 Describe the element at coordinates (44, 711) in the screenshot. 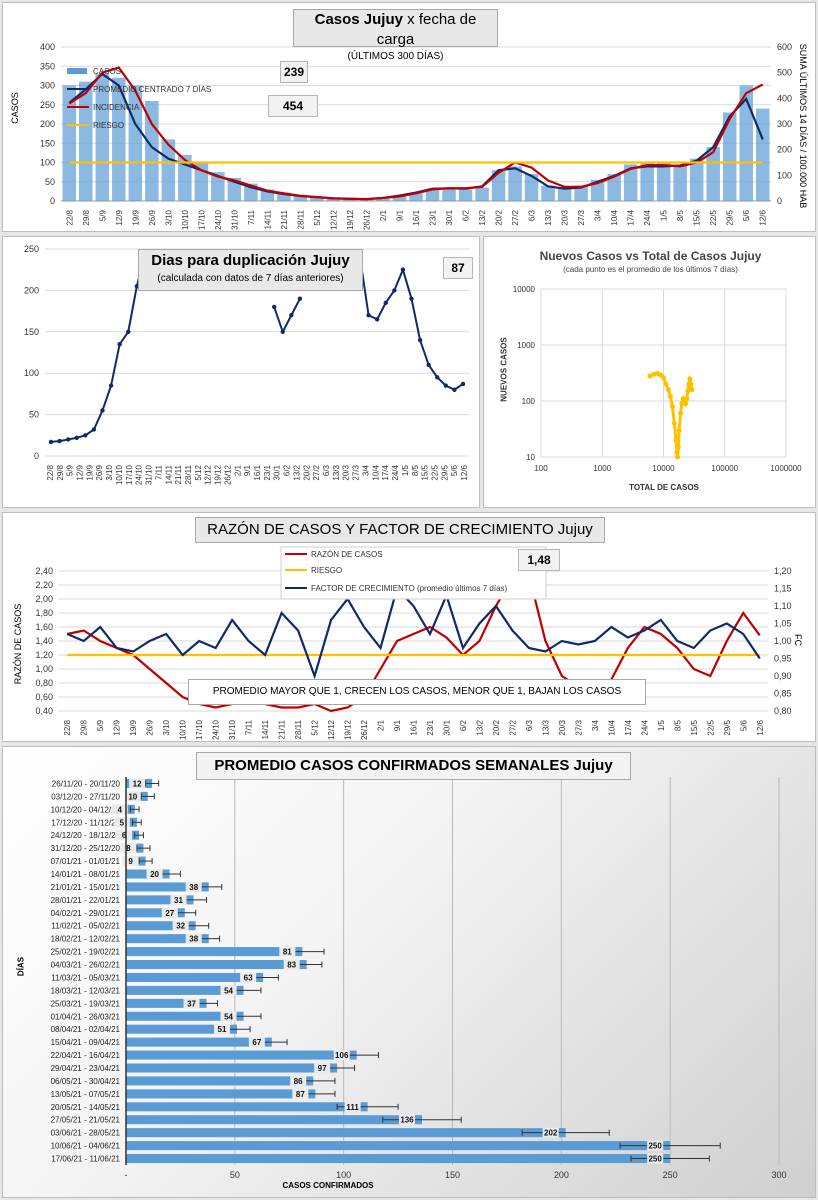

I see `y-tick-label: 0,40` at that location.